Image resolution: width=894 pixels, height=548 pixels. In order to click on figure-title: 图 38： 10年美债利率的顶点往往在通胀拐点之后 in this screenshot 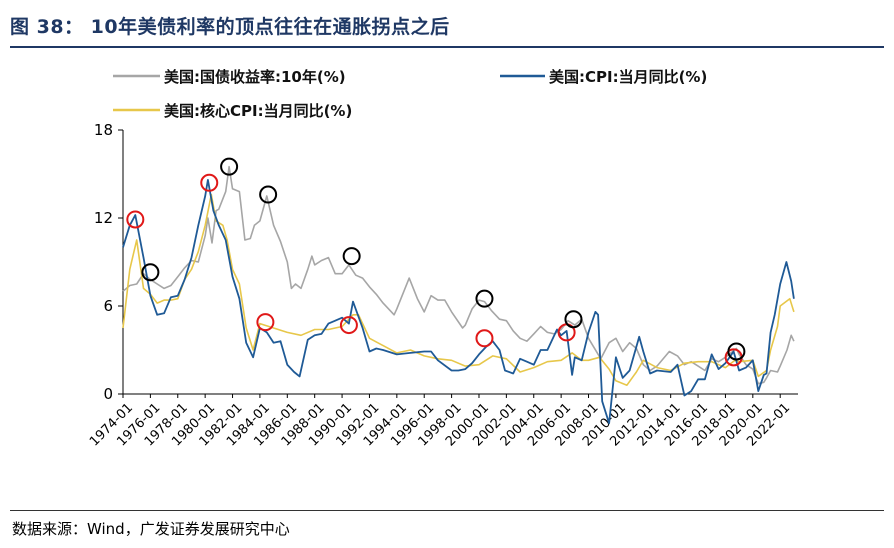, I will do `click(230, 27)`.